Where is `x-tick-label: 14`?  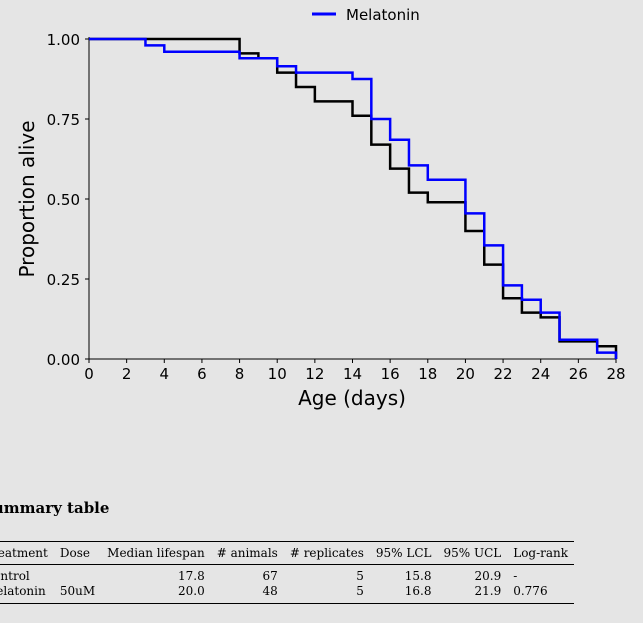 x-tick-label: 14 is located at coordinates (352, 374).